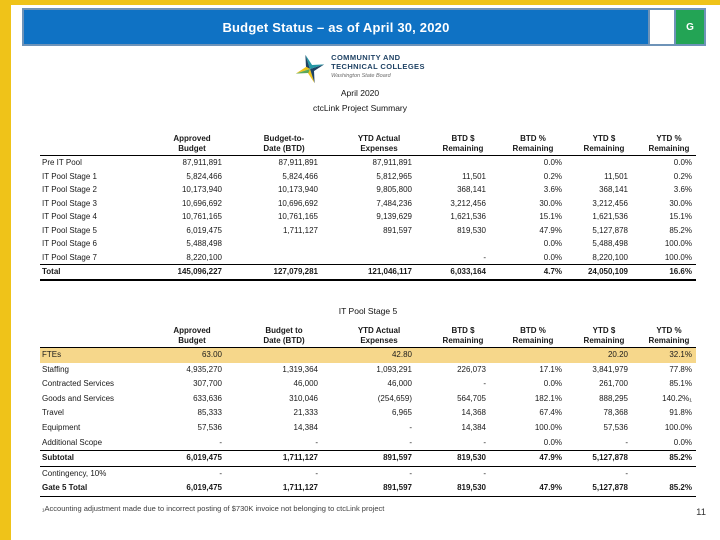 The height and width of the screenshot is (540, 720). What do you see at coordinates (669, 334) in the screenshot?
I see `column-header: YTD % Remaining` at bounding box center [669, 334].